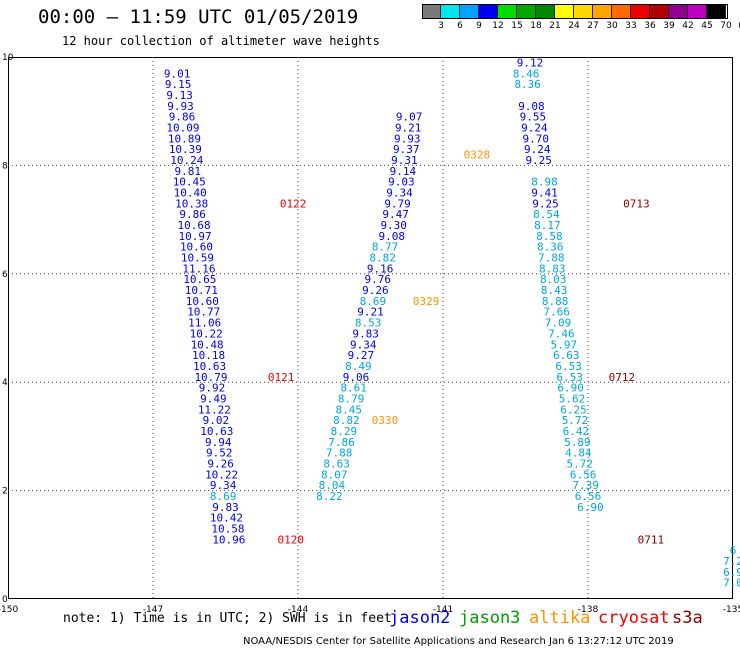  Describe the element at coordinates (334, 474) in the screenshot. I see `data-label: 8.07` at that location.